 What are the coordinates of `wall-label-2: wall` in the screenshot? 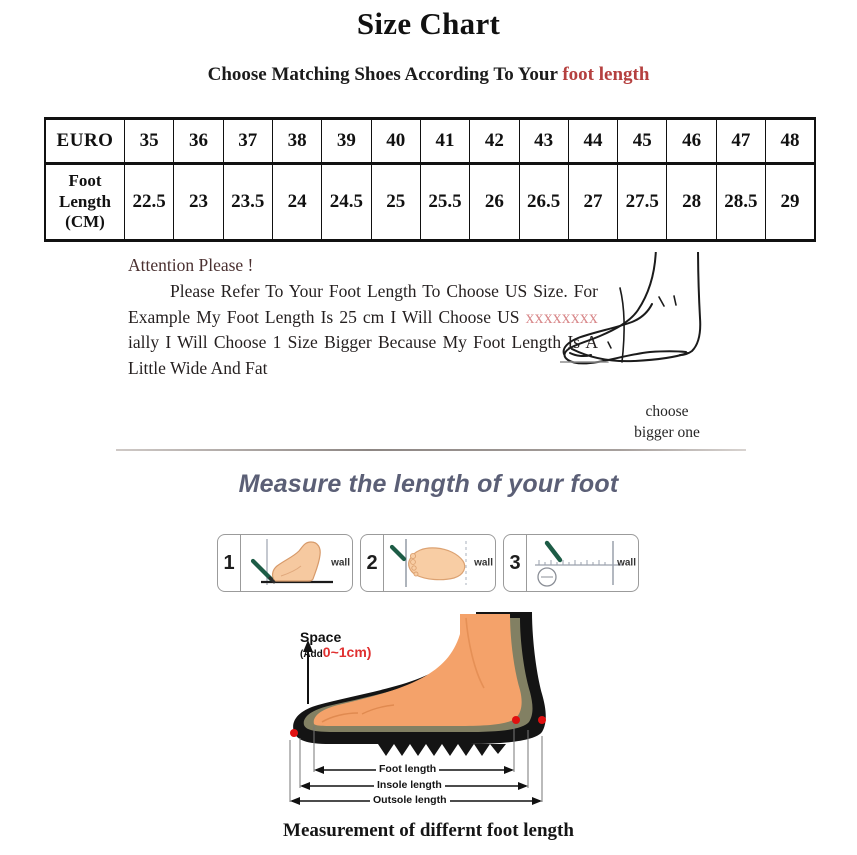 It's located at (483, 563).